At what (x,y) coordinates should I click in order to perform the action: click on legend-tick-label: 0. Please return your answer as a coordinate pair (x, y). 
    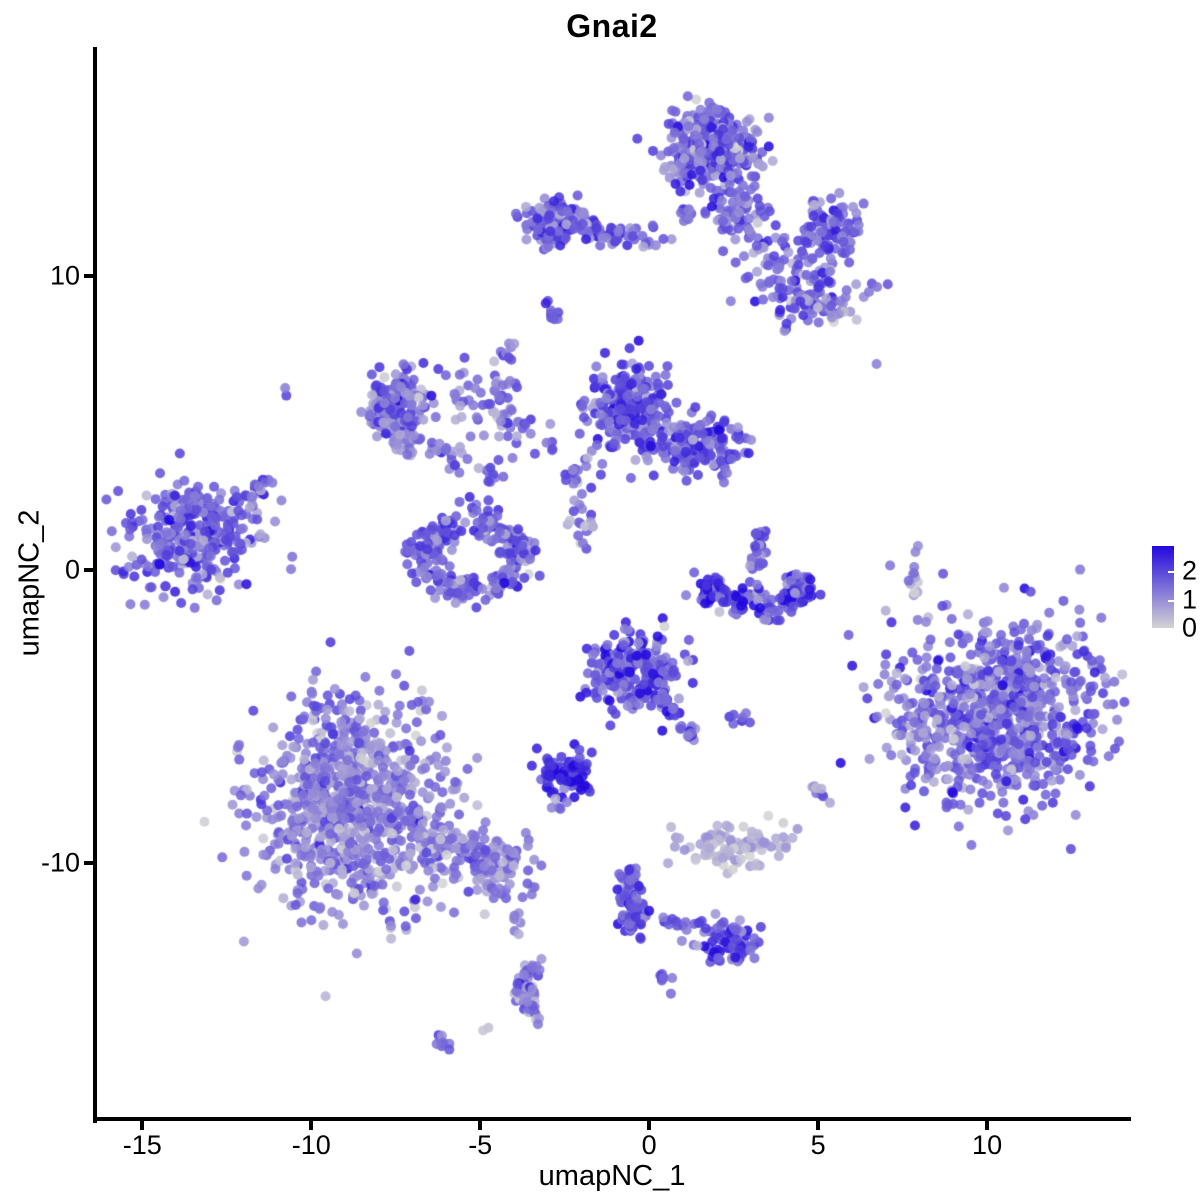
    Looking at the image, I should click on (1190, 627).